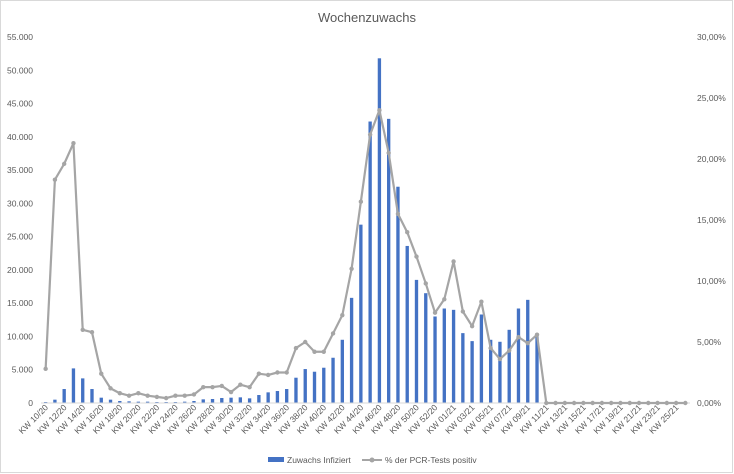 This screenshot has height=474, width=734. I want to click on left-tick-label: 25.000, so click(20, 237).